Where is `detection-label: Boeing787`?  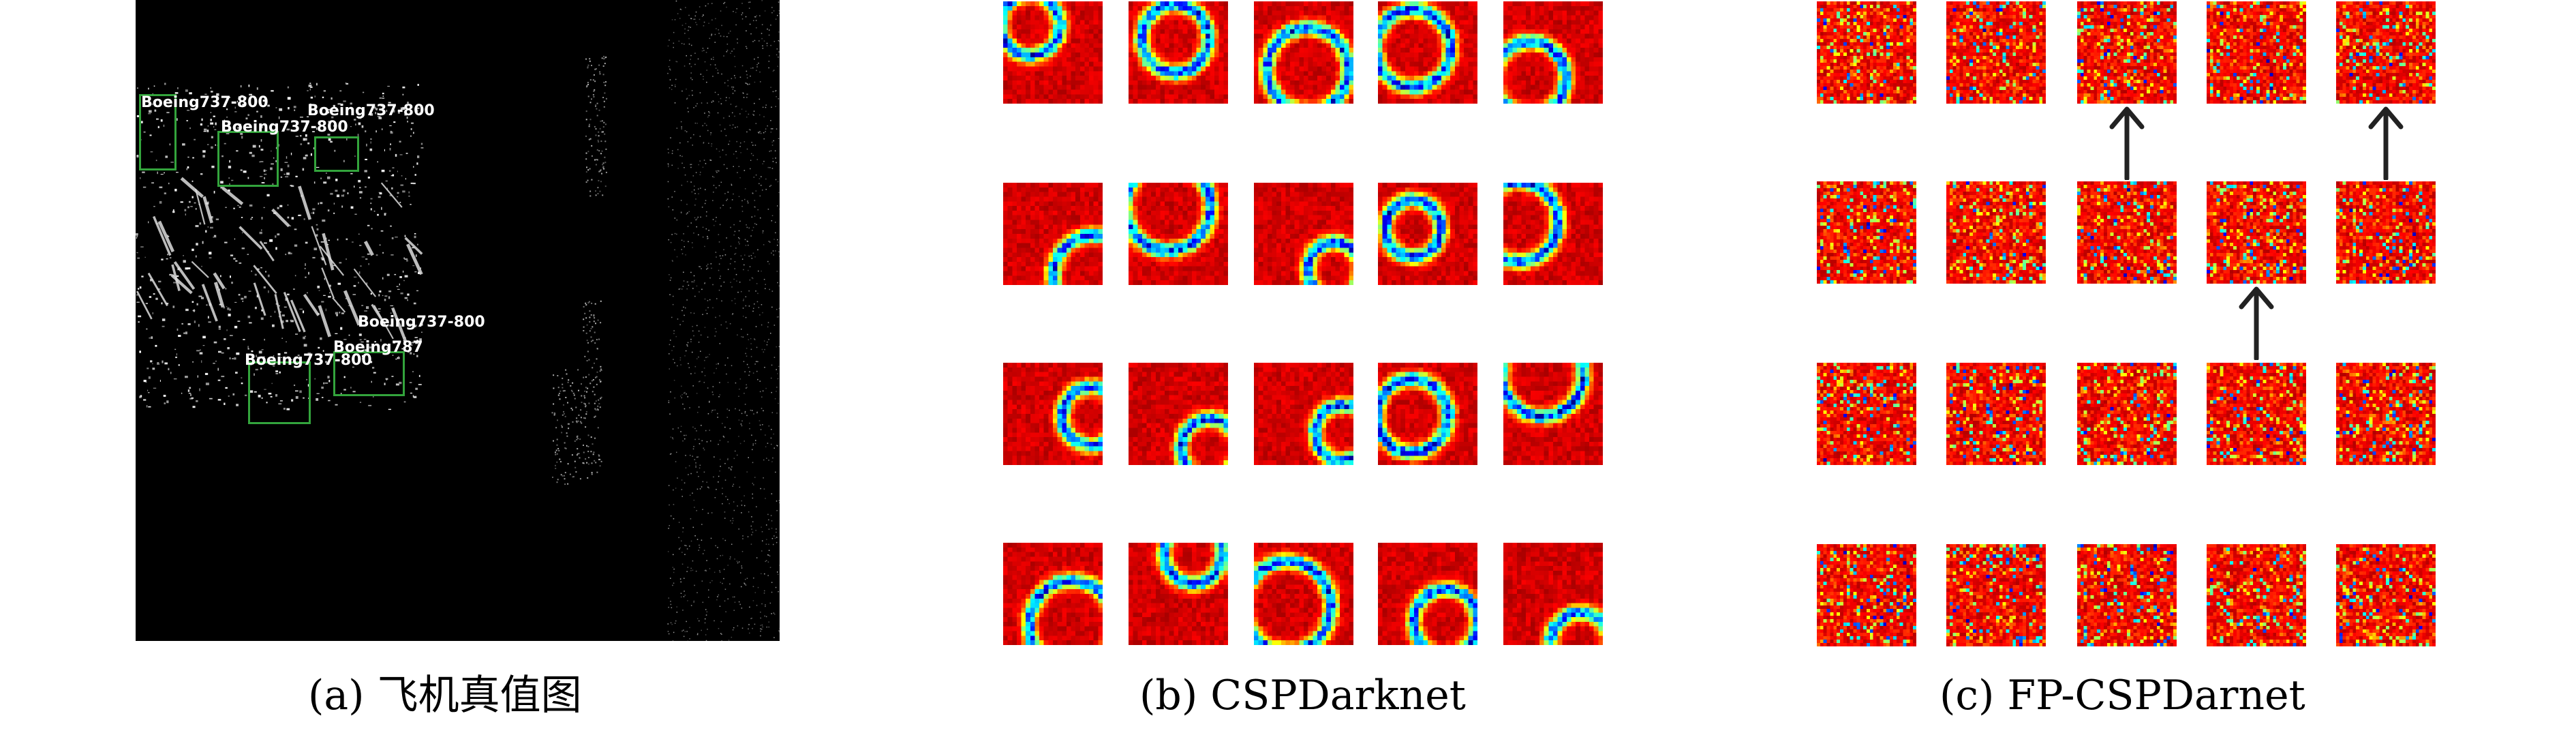 detection-label: Boeing787 is located at coordinates (378, 347).